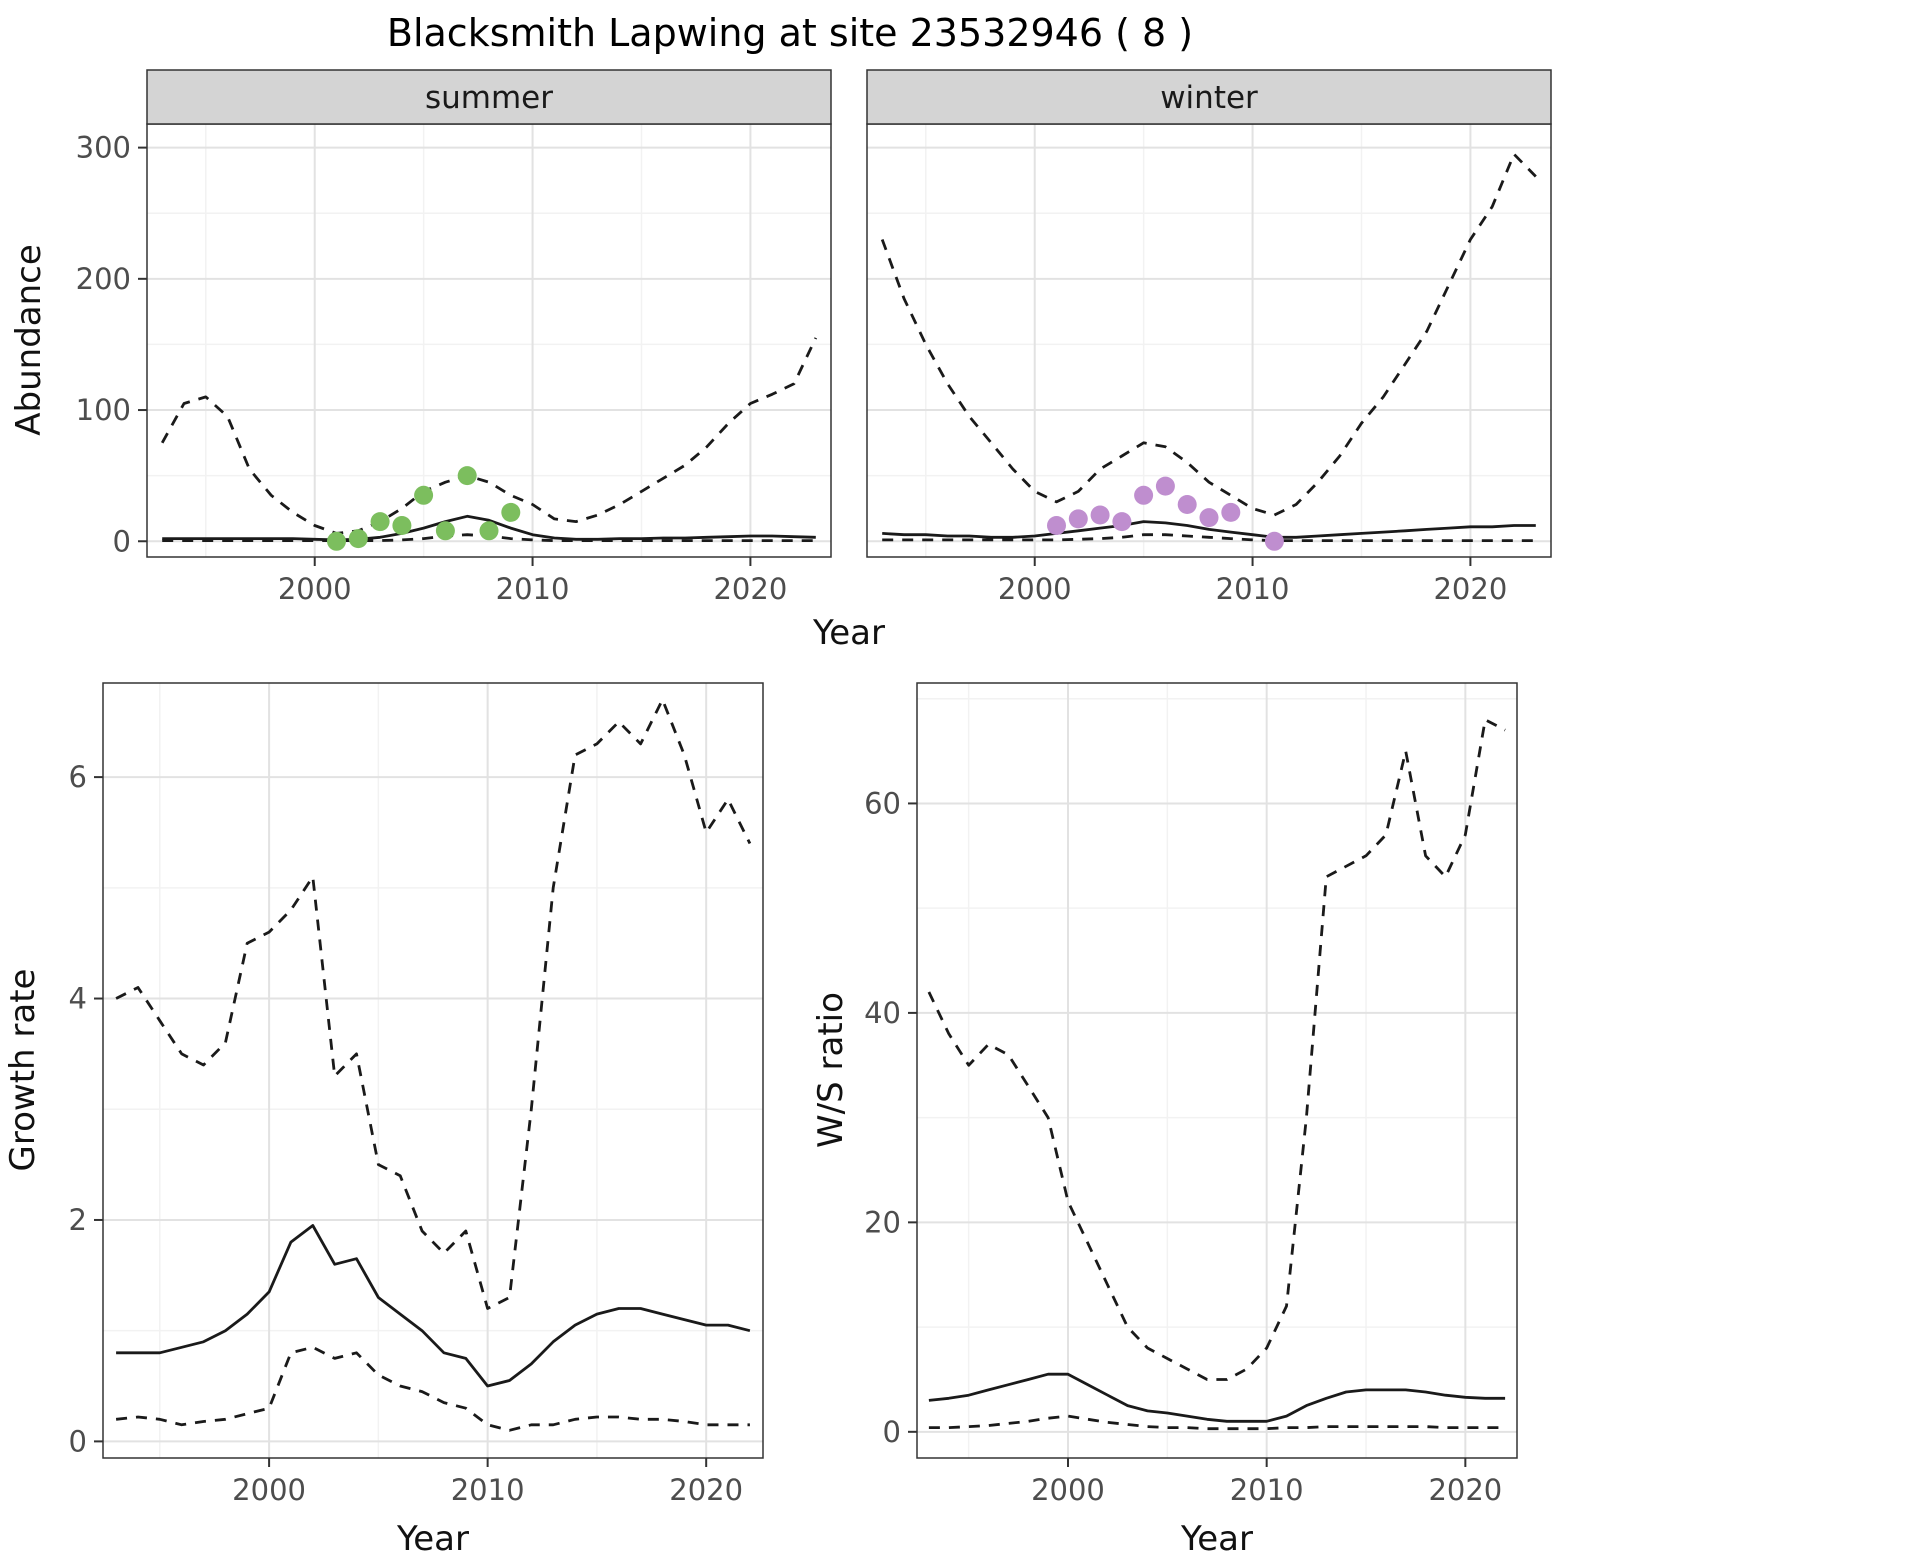 The height and width of the screenshot is (1560, 1920). What do you see at coordinates (1216, 1539) in the screenshot?
I see `x-axis-title-year-ws: Year` at bounding box center [1216, 1539].